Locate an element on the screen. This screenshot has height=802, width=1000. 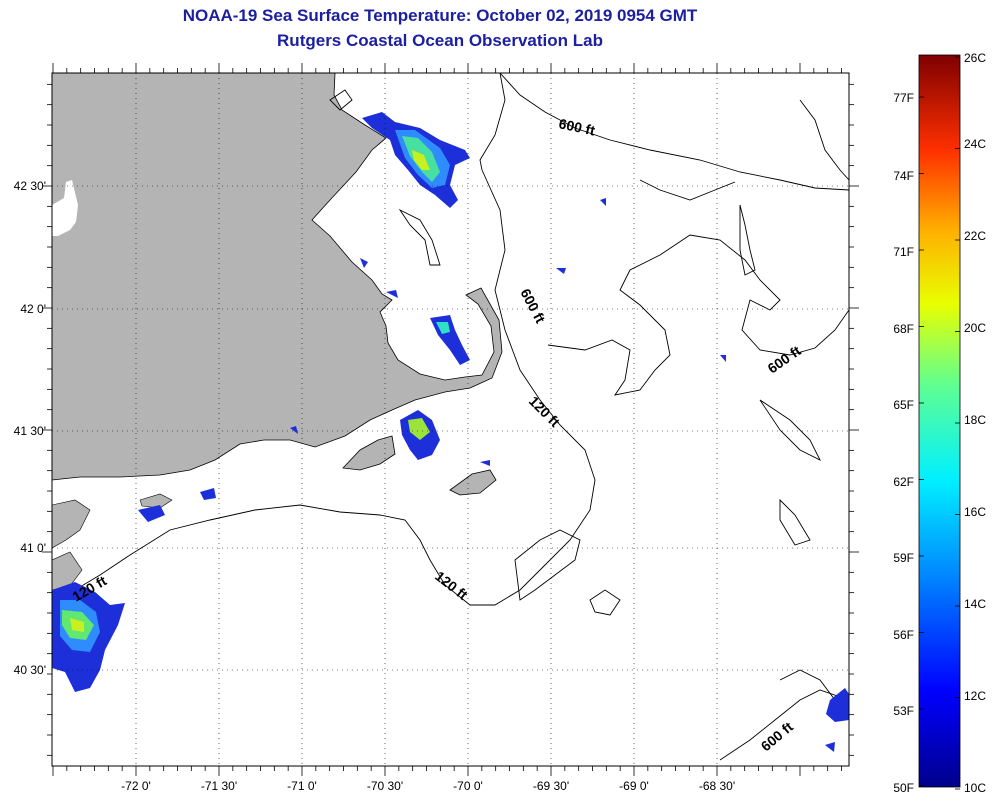
island-nantucket is located at coordinates (473, 482).